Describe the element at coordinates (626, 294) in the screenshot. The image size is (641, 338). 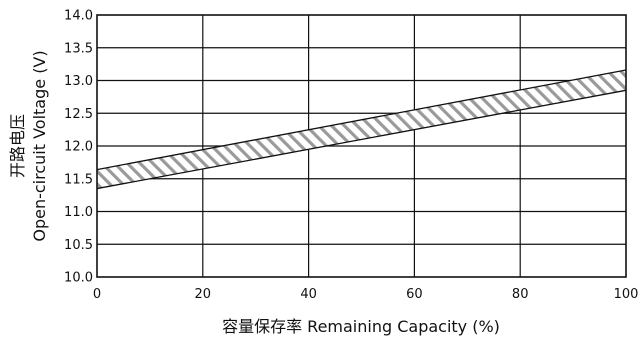
I see `x-tick-label: 100` at that location.